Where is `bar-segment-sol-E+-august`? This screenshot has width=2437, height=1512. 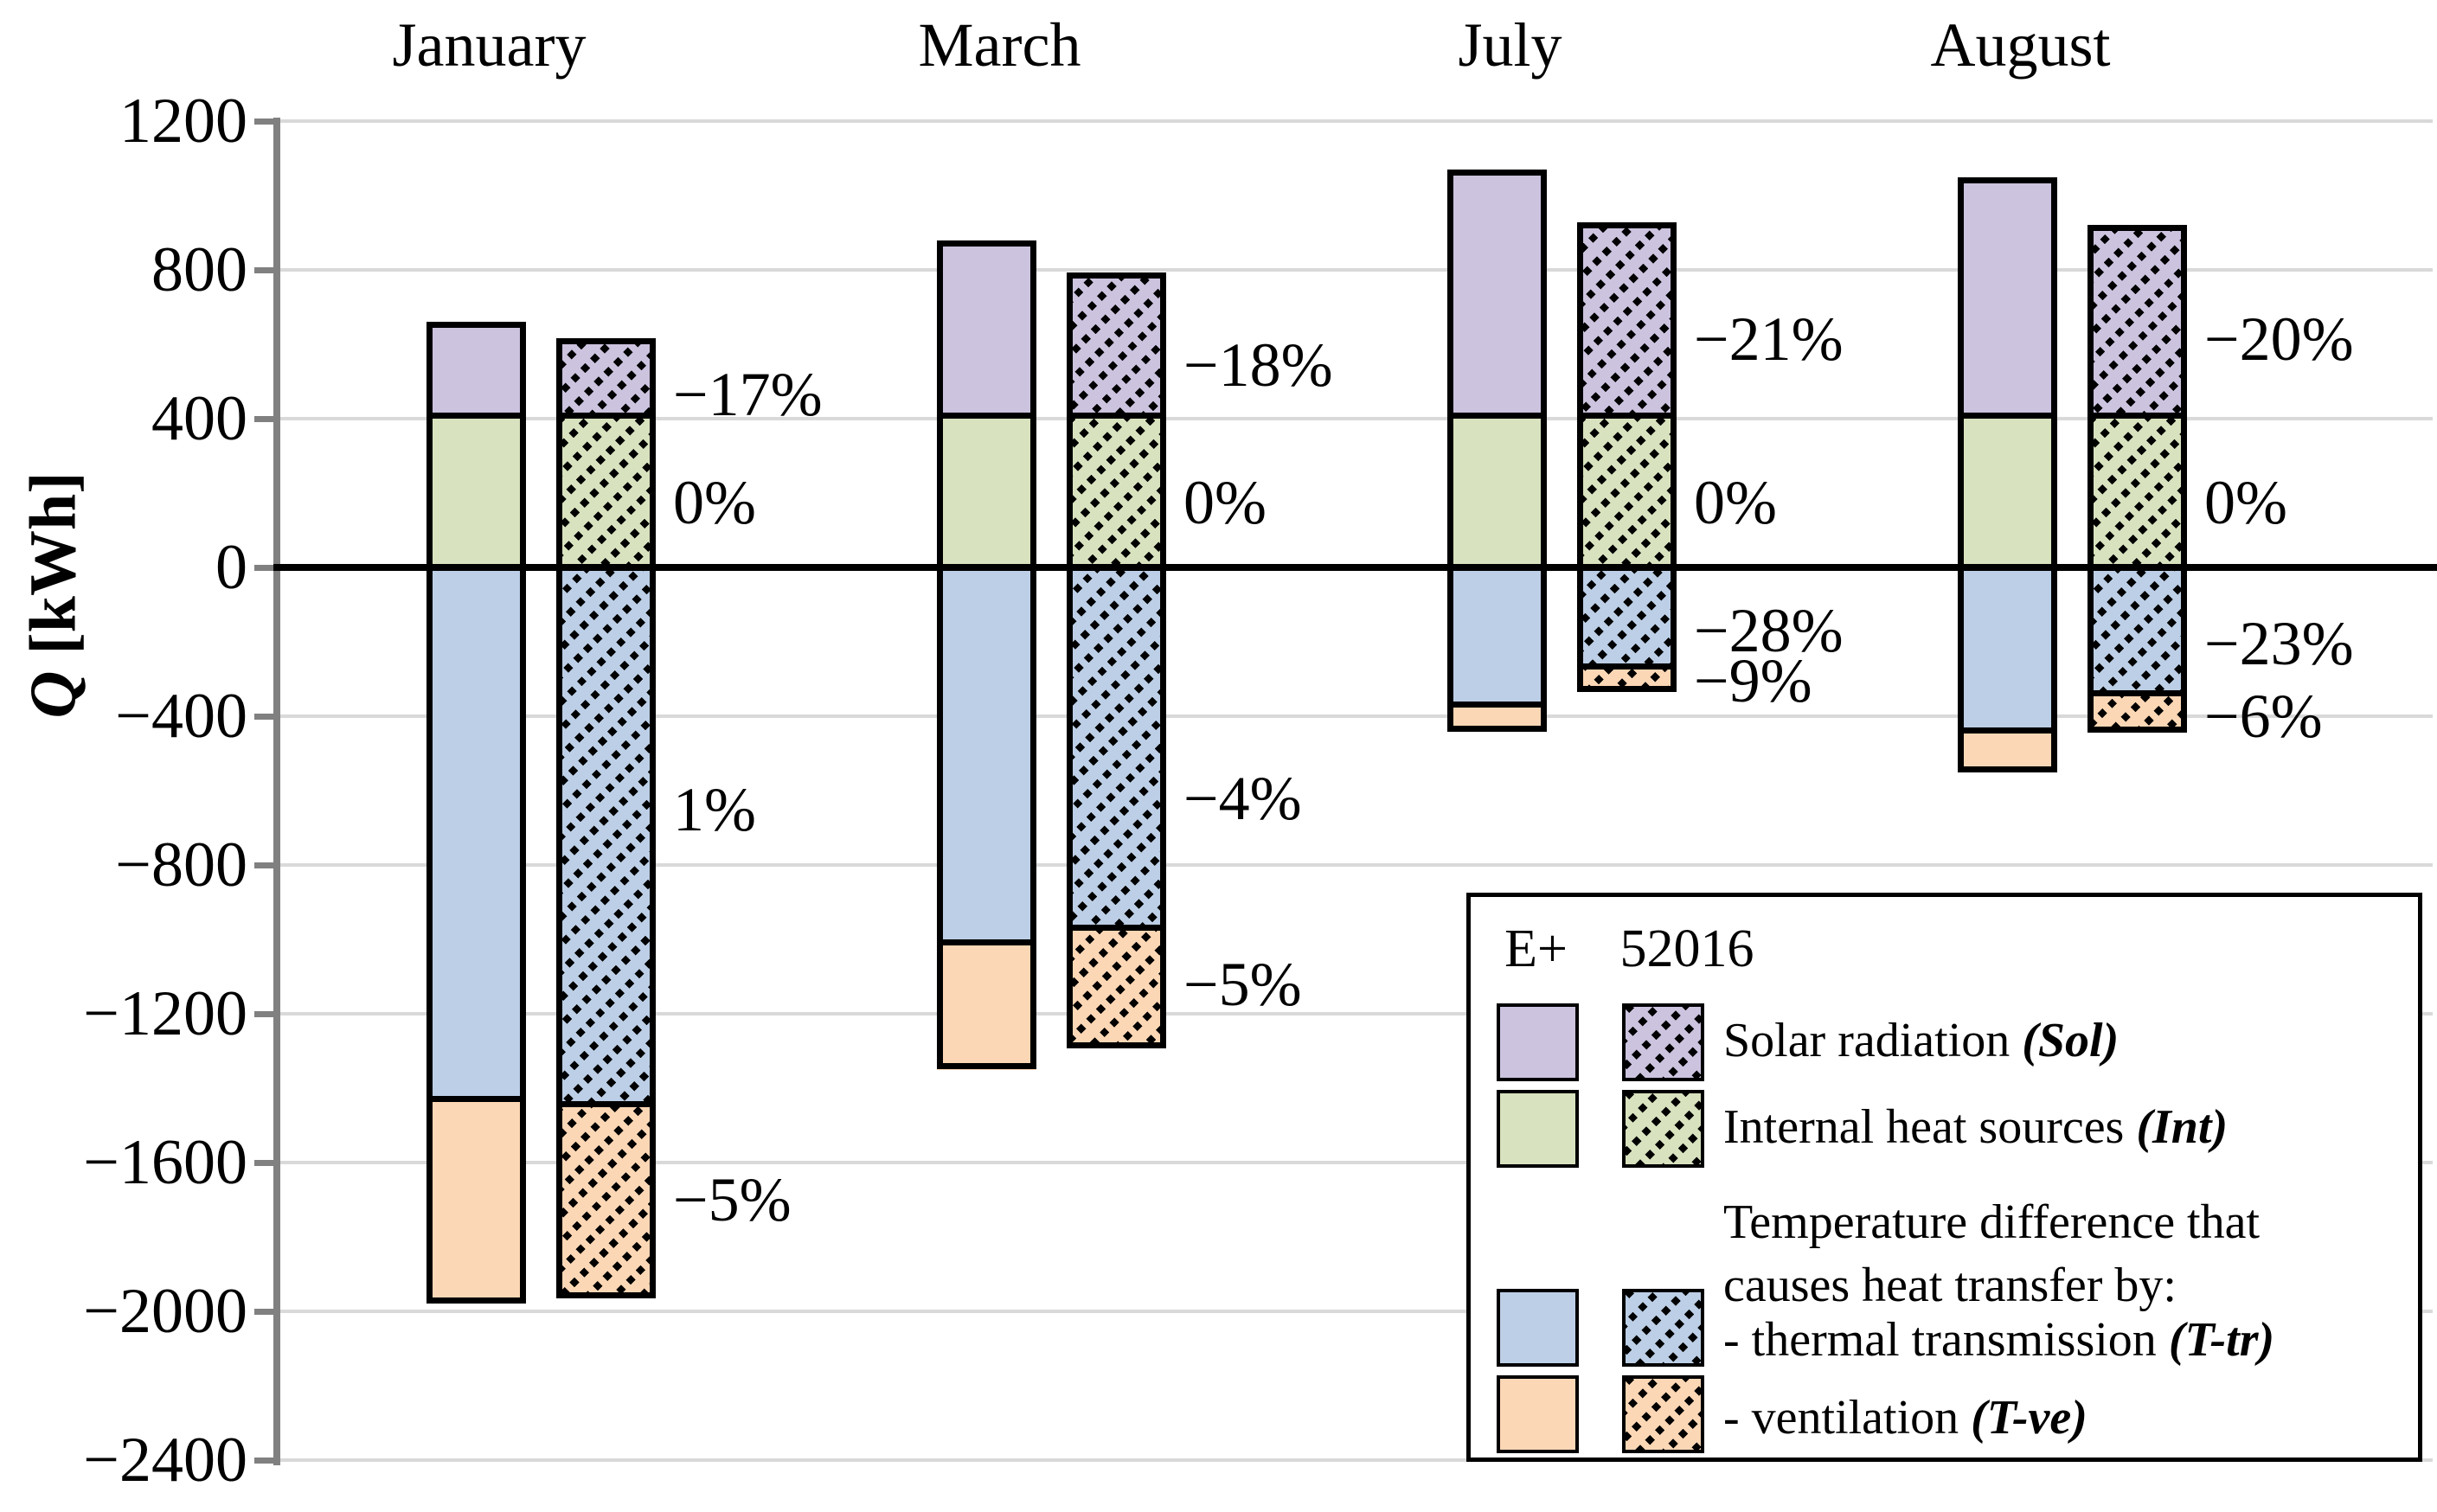
bar-segment-sol-E+-august is located at coordinates (2007, 297).